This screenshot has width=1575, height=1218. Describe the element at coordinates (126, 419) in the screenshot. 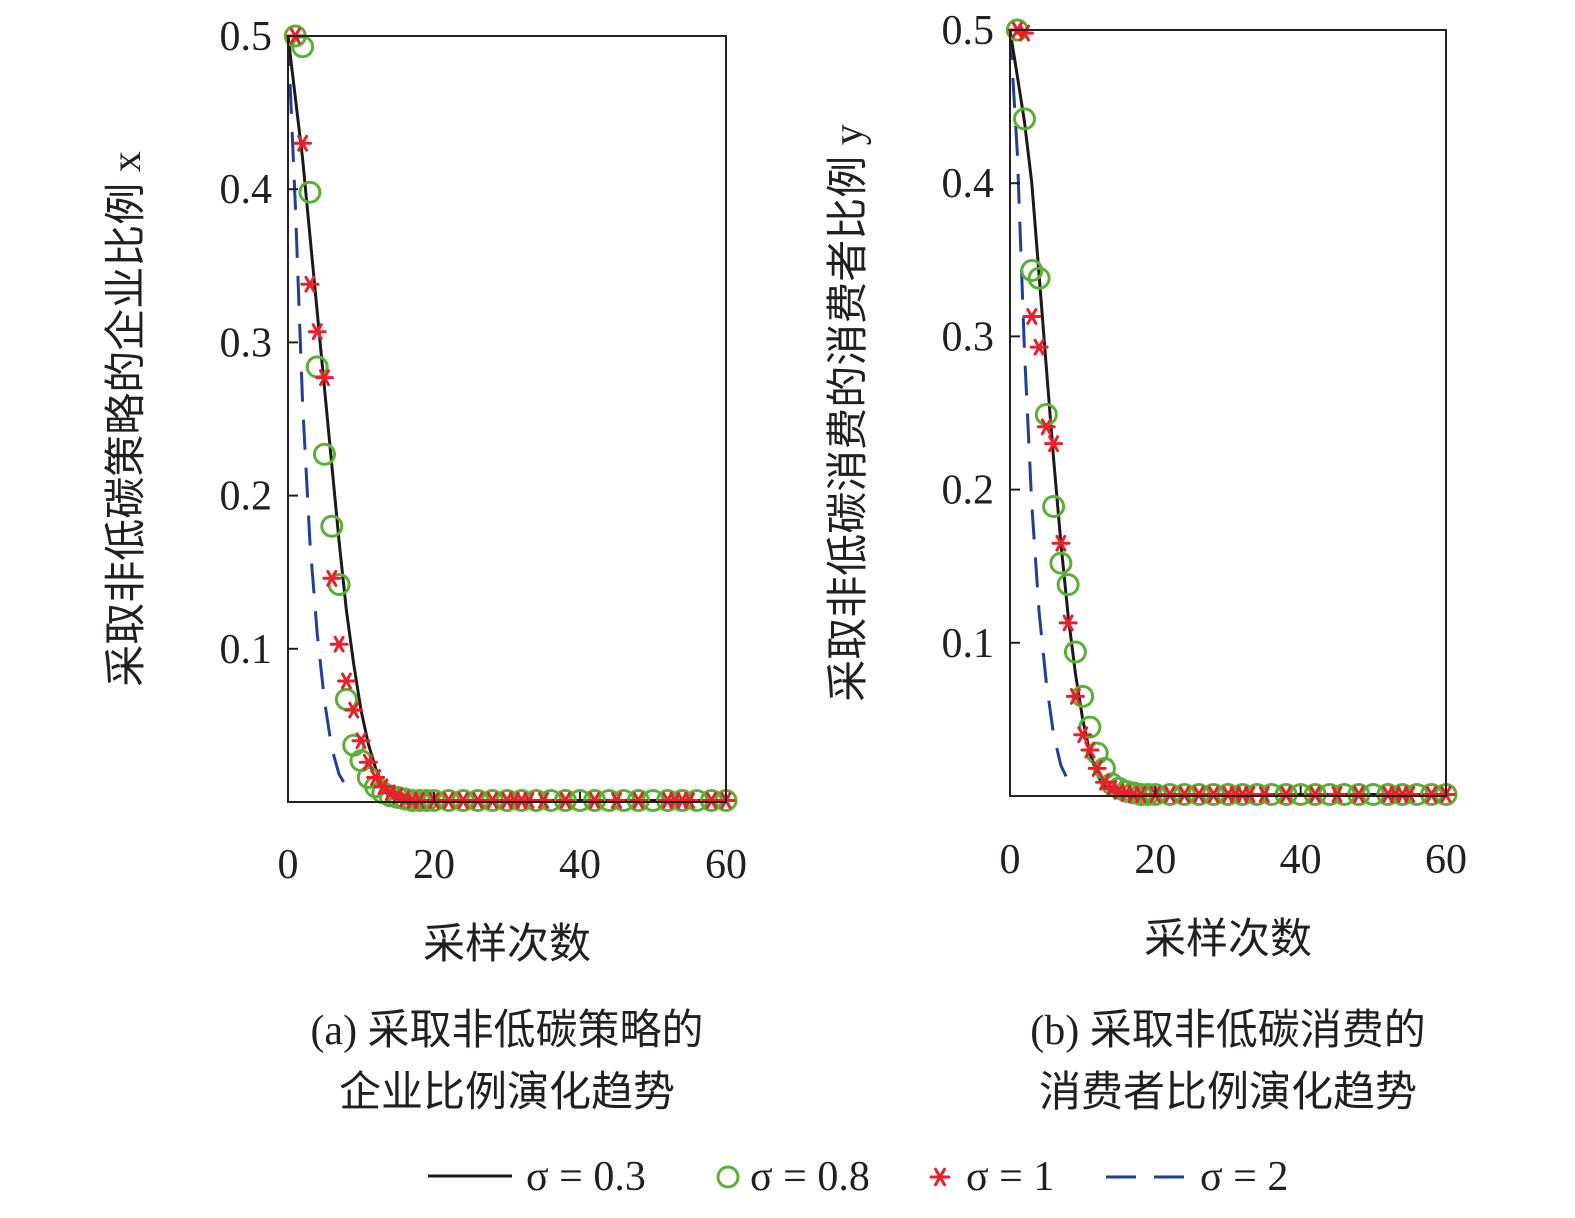

I see `y-axis-label: 采取非低碳策略的企业比例 x` at that location.